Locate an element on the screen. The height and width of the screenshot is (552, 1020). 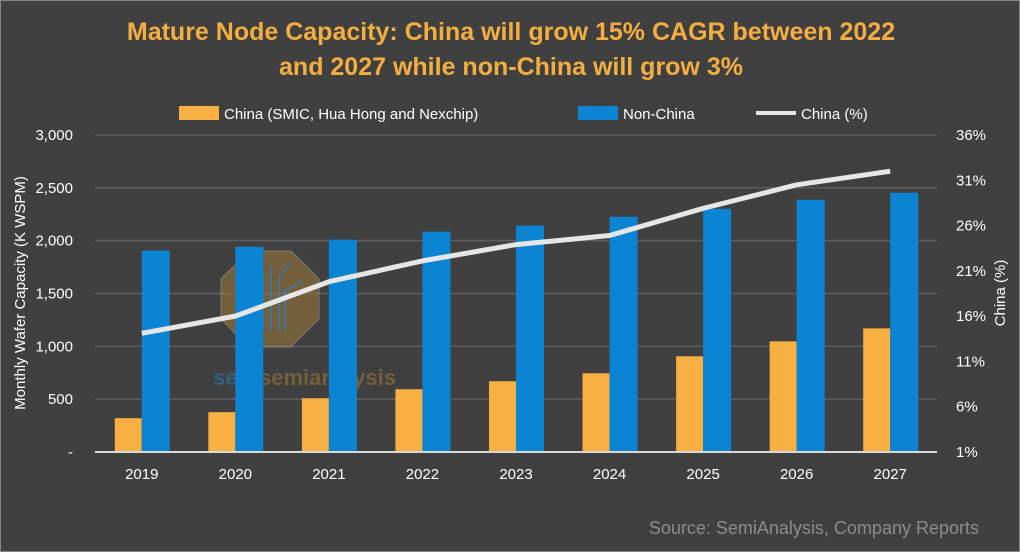
bar-china-2021 is located at coordinates (315, 425).